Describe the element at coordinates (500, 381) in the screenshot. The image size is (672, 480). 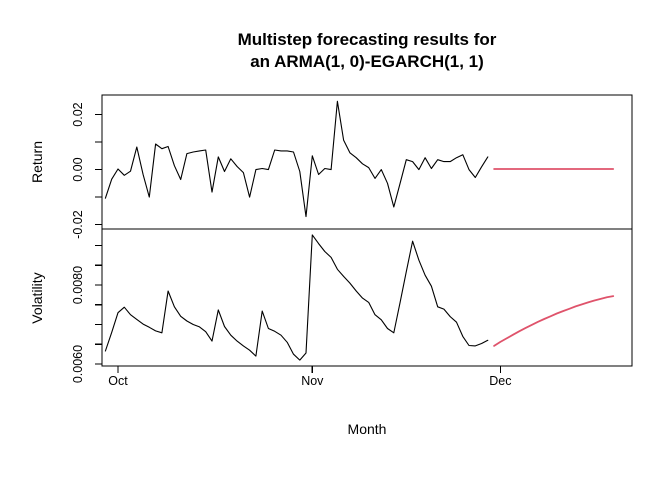
I see `x-tick-label: Dec` at that location.